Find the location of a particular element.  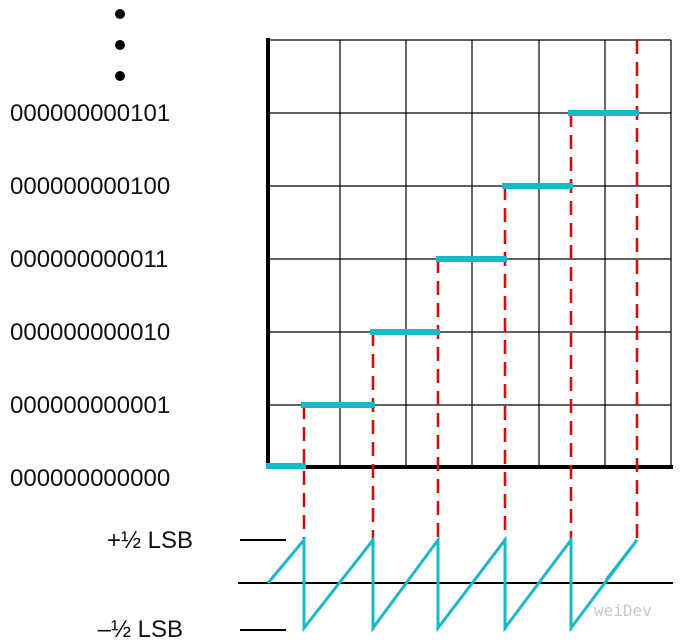

error-sawtooth is located at coordinates (452, 584).